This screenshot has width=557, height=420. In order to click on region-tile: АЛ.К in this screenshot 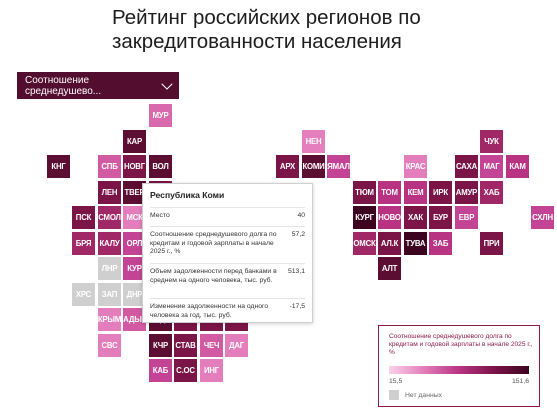, I will do `click(389, 243)`.